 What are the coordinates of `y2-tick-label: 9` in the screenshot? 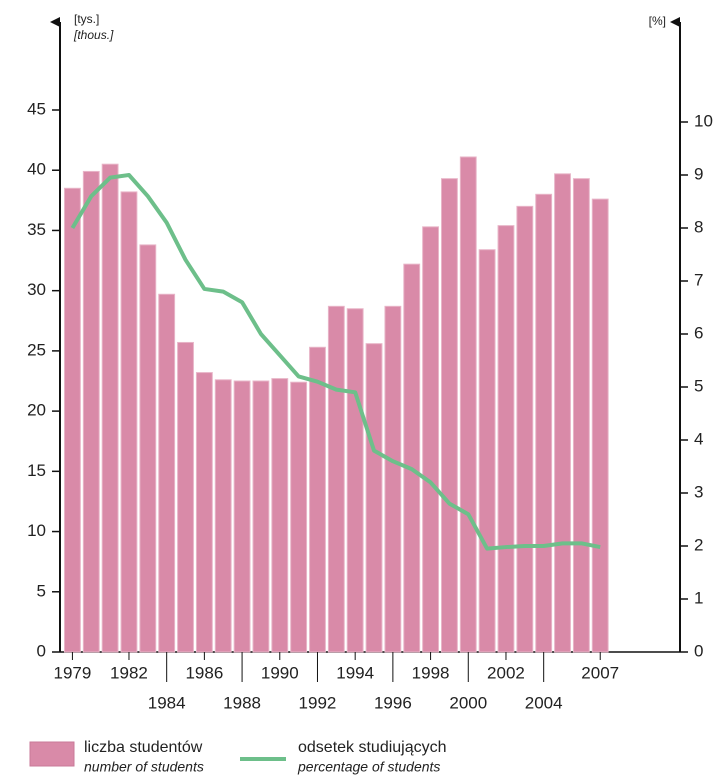 It's located at (698, 173).